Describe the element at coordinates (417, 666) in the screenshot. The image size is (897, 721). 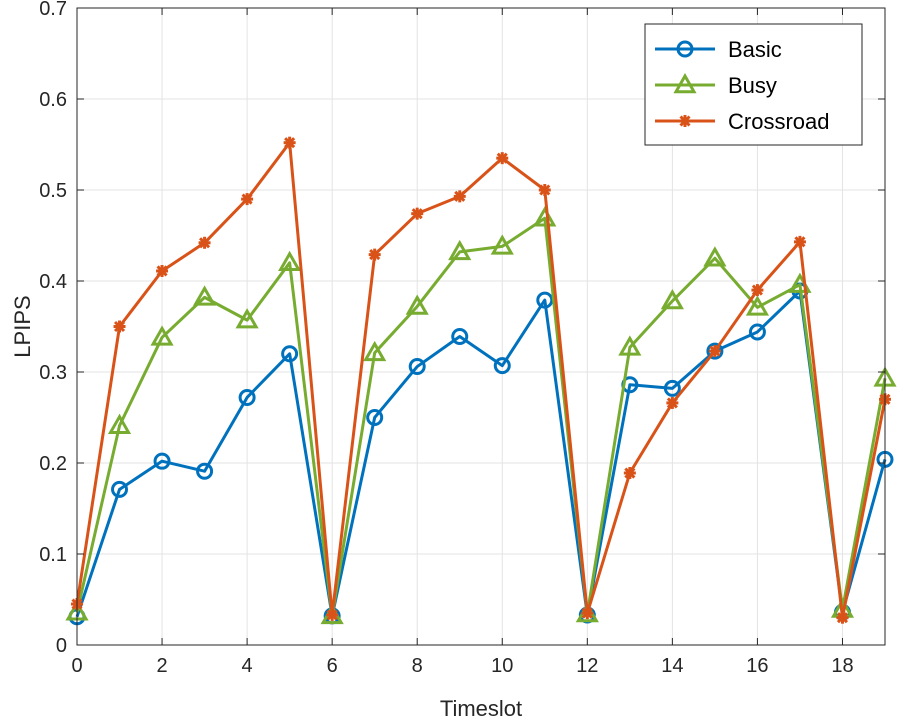
I see `x-tick-label: 8` at that location.